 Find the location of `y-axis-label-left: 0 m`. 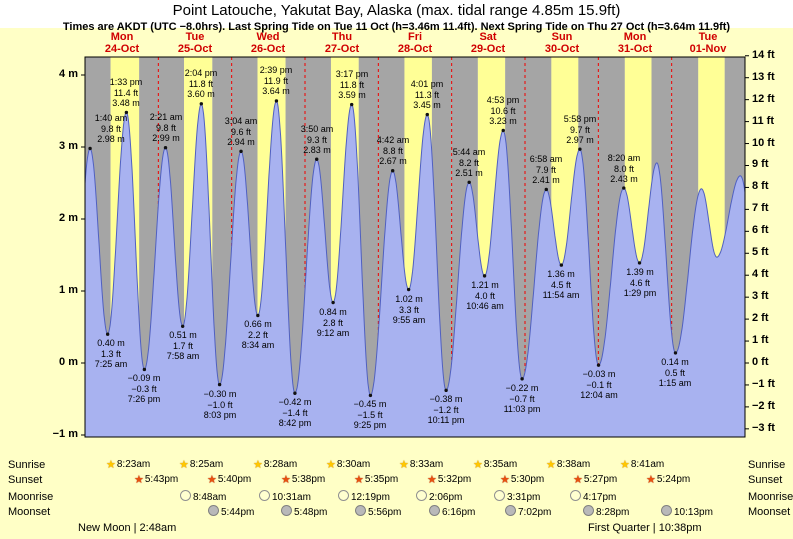

y-axis-label-left: 0 m is located at coordinates (68, 362).